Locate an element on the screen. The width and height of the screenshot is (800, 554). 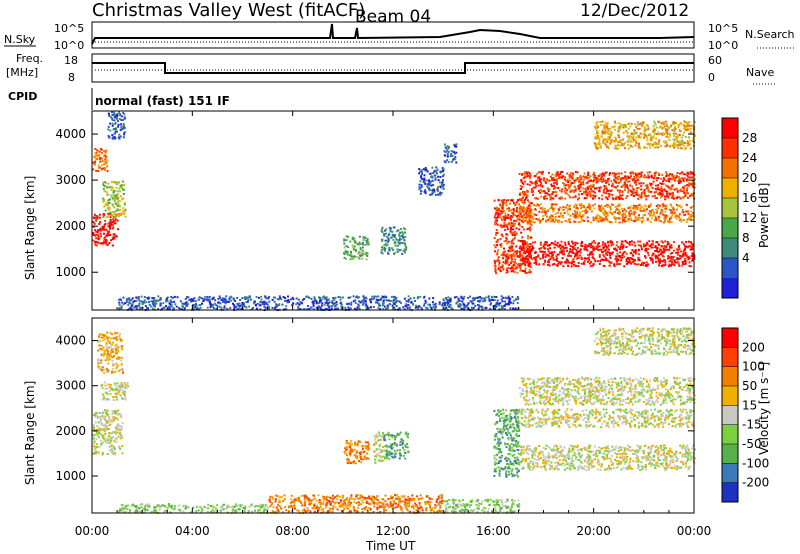
nsky-tick-bottom: 10^0 is located at coordinates (69, 45).